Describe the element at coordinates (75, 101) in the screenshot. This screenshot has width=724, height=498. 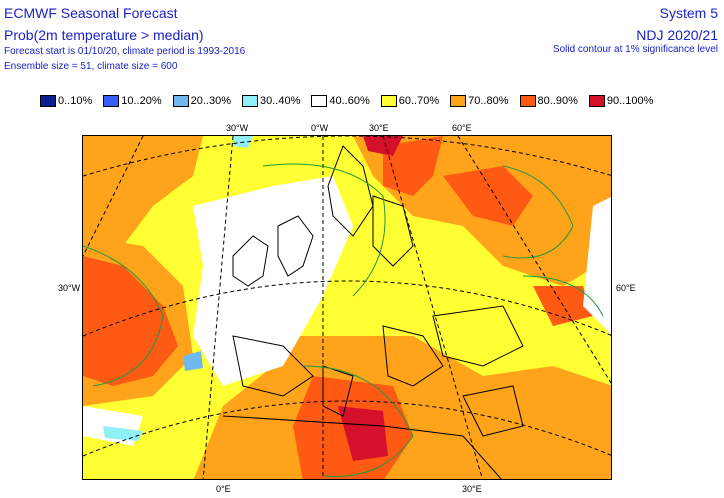
I see `legend-label: 0..10%` at that location.